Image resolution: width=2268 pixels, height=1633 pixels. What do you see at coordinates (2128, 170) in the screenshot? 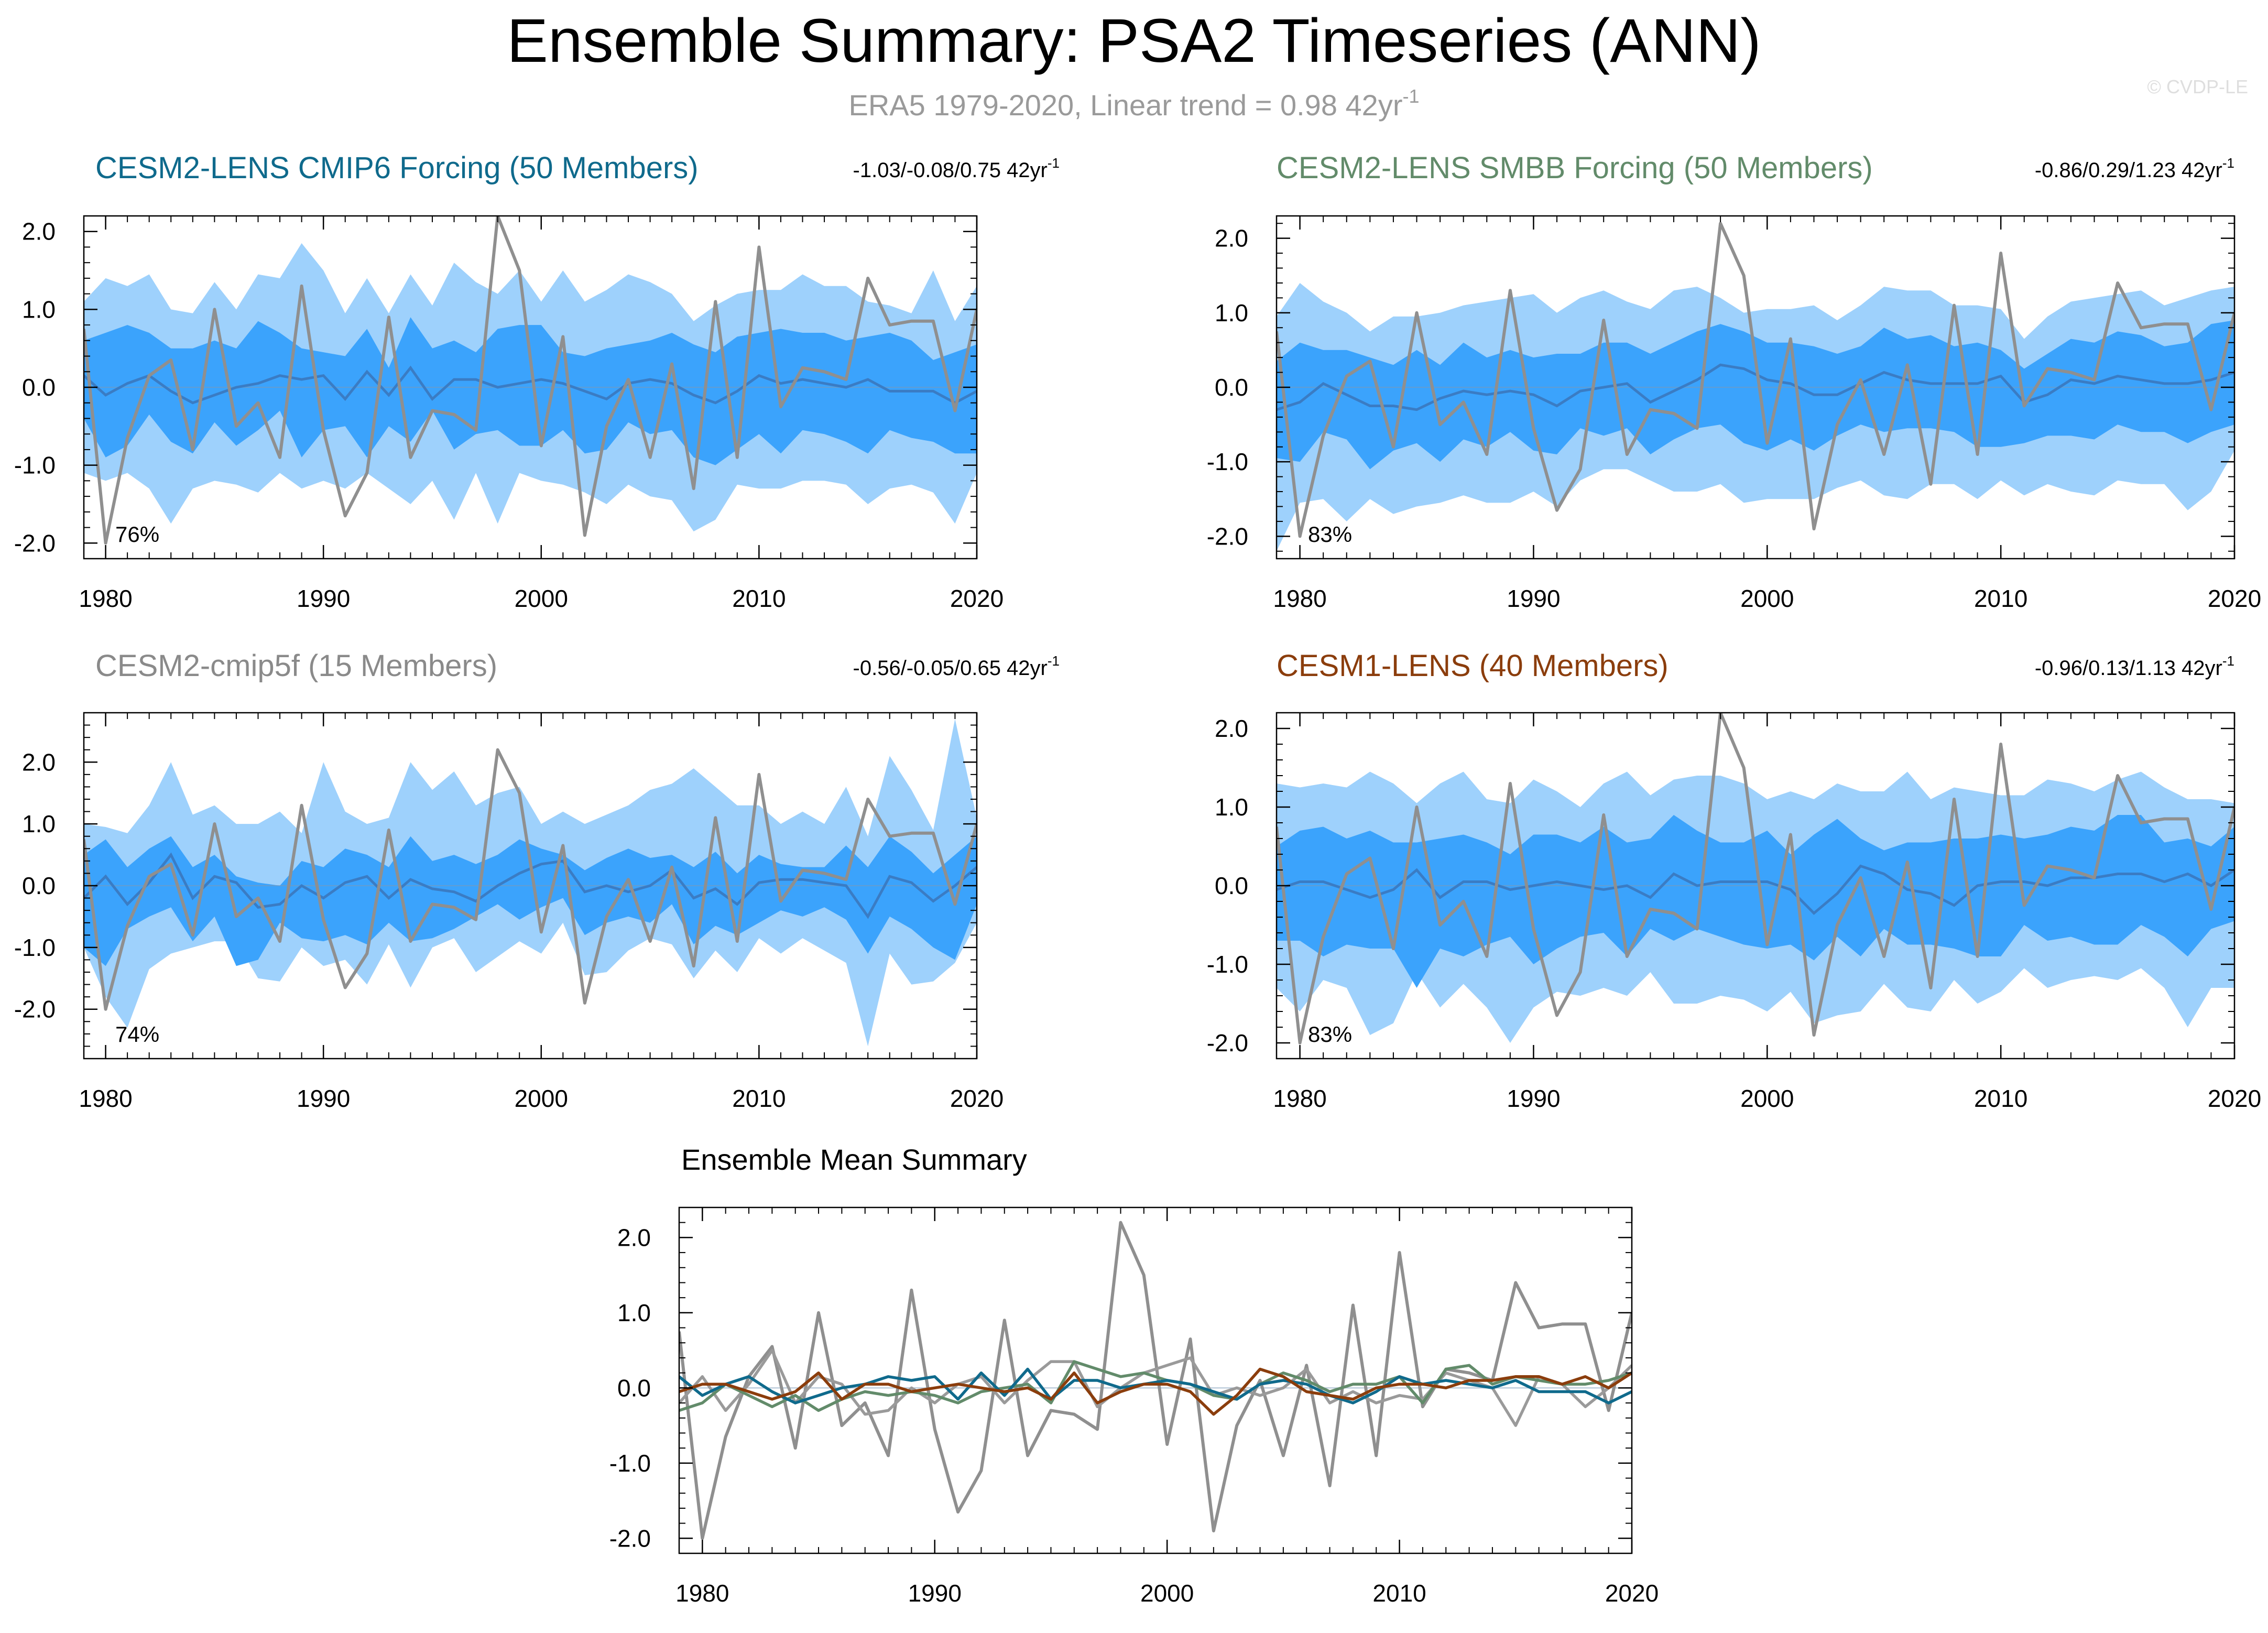
I see `trend-range-text: -0.86/0.29/1.23 42yr` at bounding box center [2128, 170].